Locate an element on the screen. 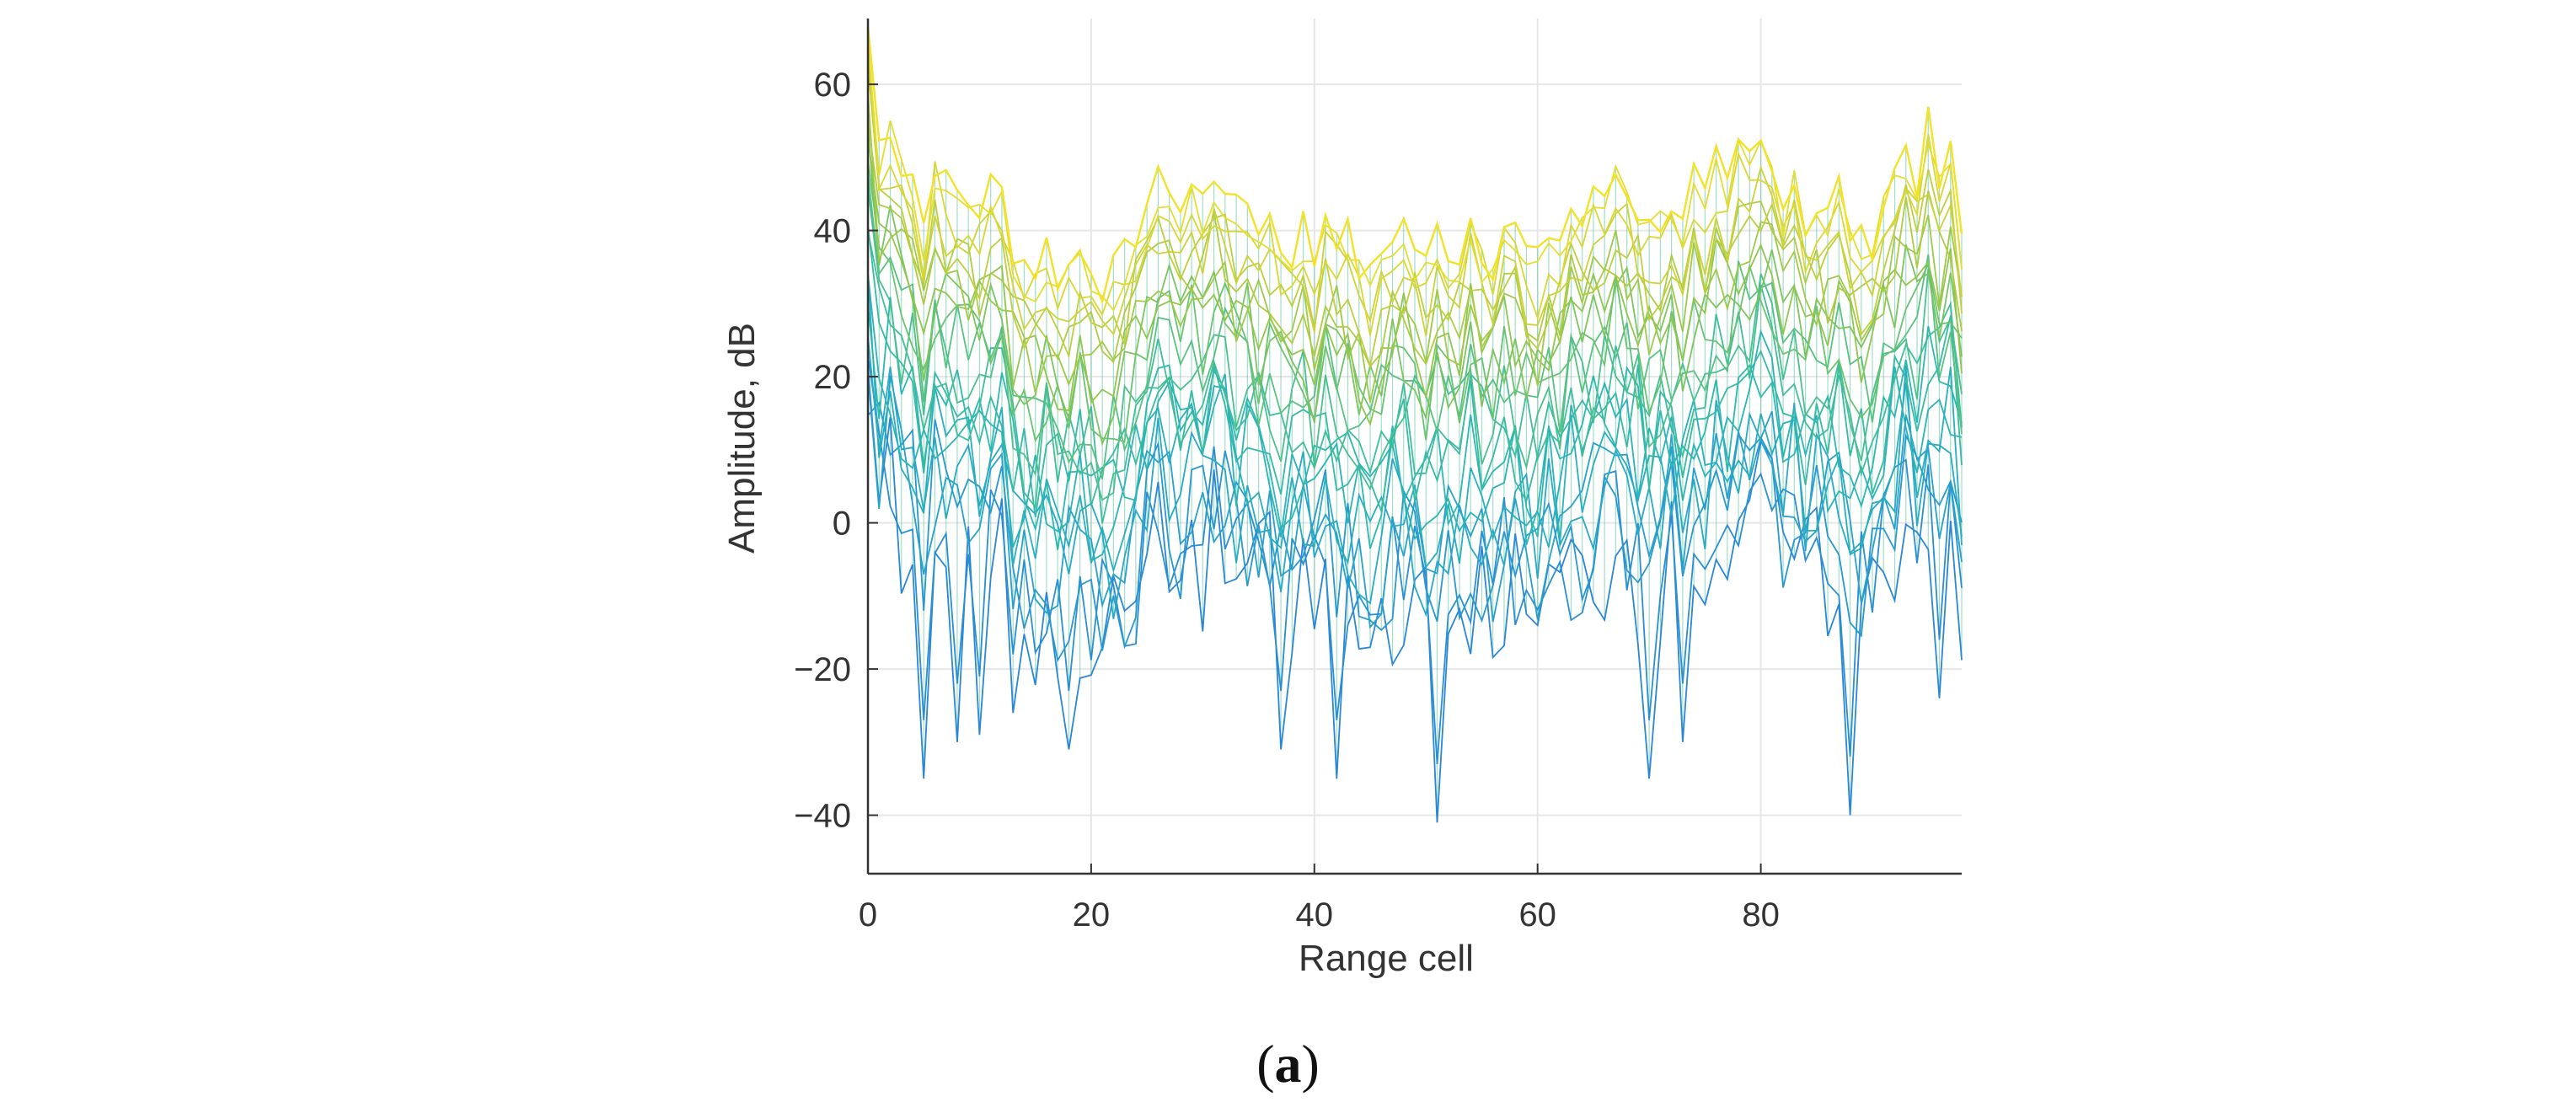  figure-caption: (a) is located at coordinates (1288, 1064).